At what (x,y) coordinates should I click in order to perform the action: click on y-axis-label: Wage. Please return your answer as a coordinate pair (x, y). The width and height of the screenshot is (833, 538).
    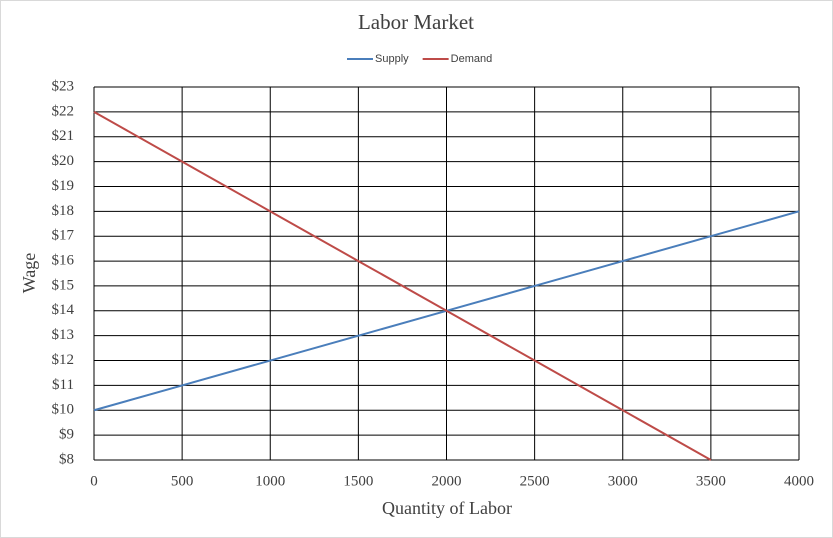
    Looking at the image, I should click on (29, 273).